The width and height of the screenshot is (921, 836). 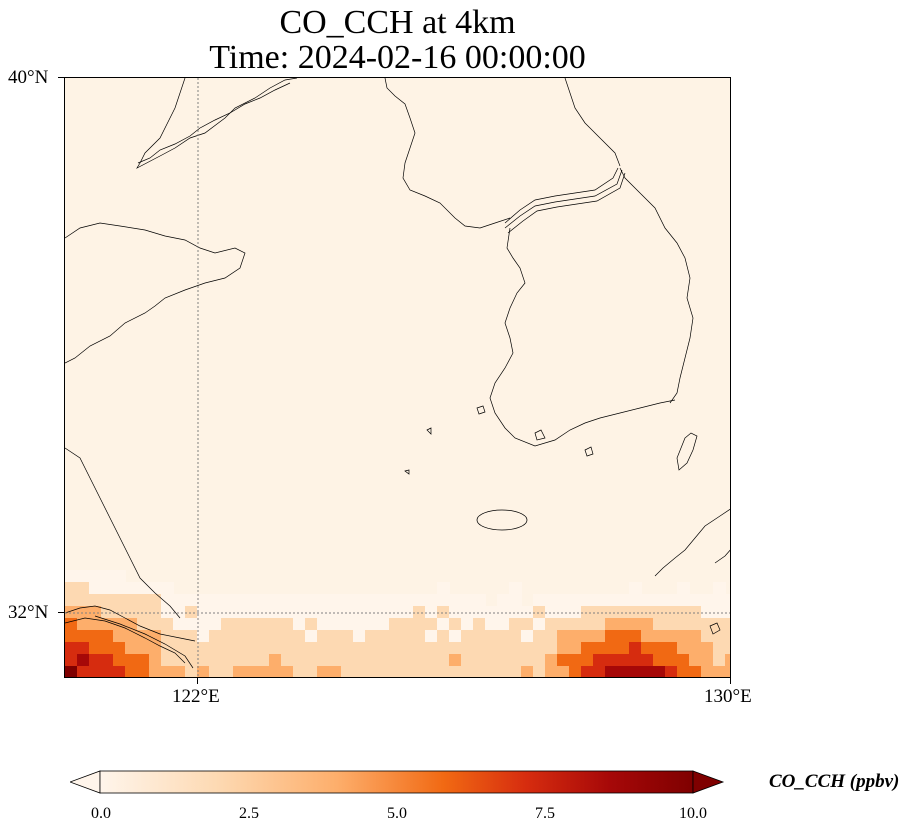 What do you see at coordinates (715, 628) in the screenshot?
I see `kyushu-islet` at bounding box center [715, 628].